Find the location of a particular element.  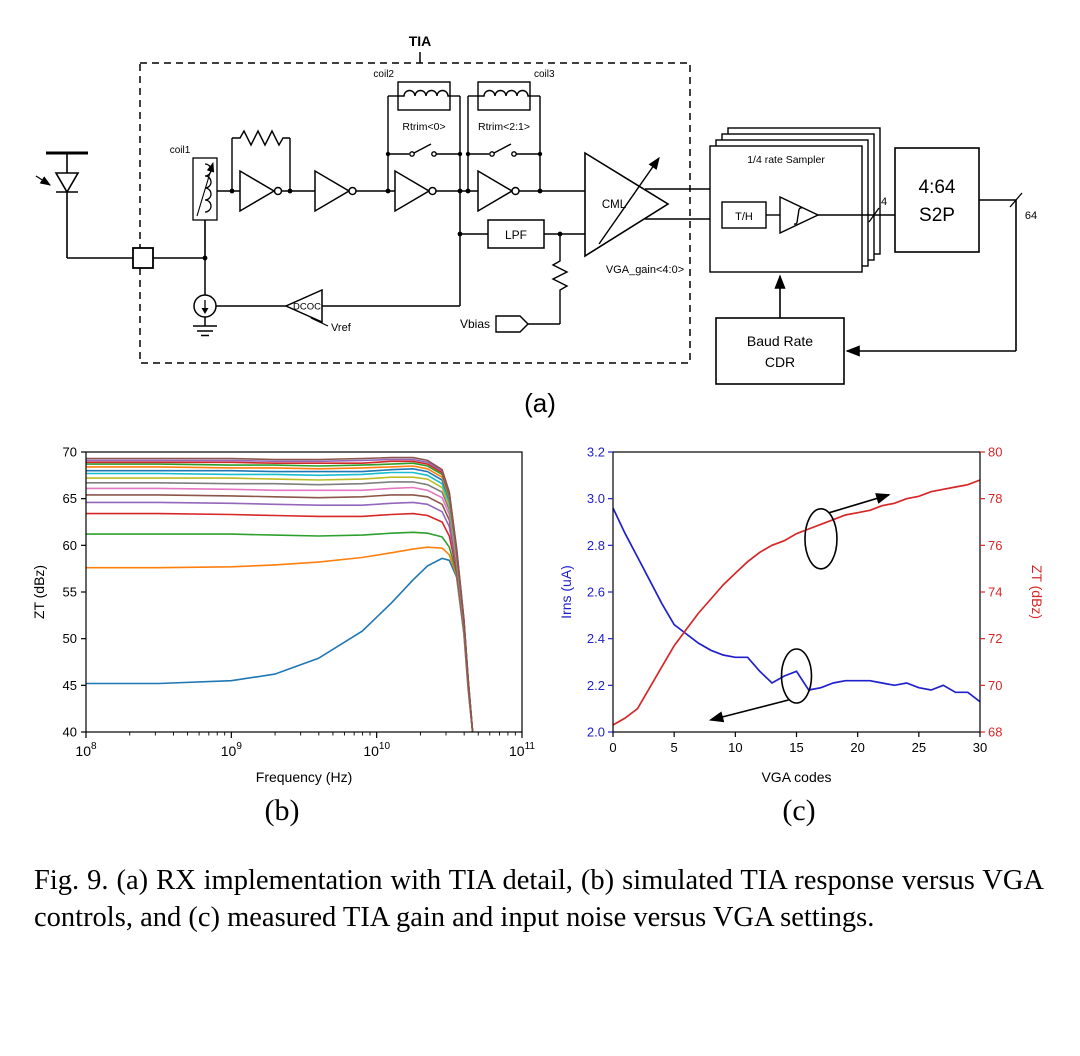

cdr-label-line1: Baud Rate is located at coordinates (780, 341).